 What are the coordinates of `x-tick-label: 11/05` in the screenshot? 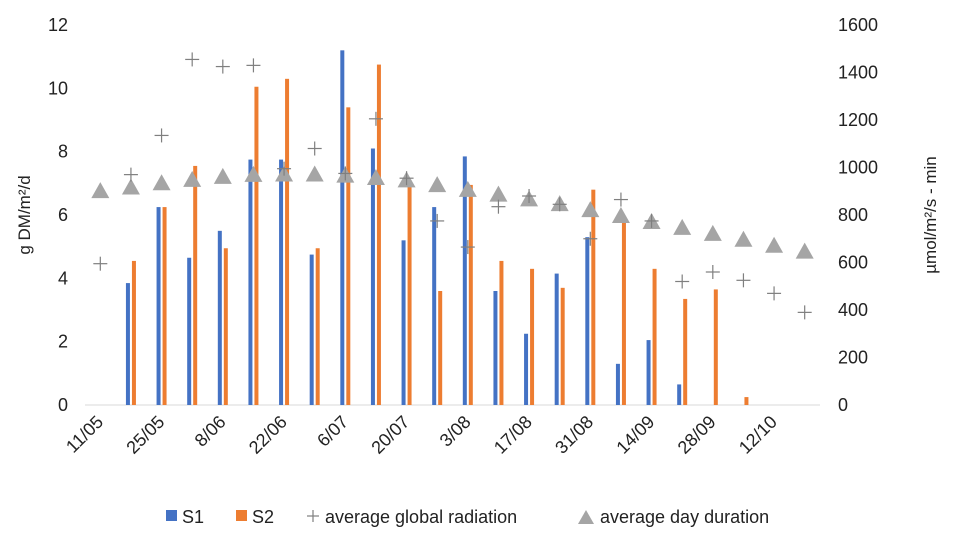 It's located at (84, 434).